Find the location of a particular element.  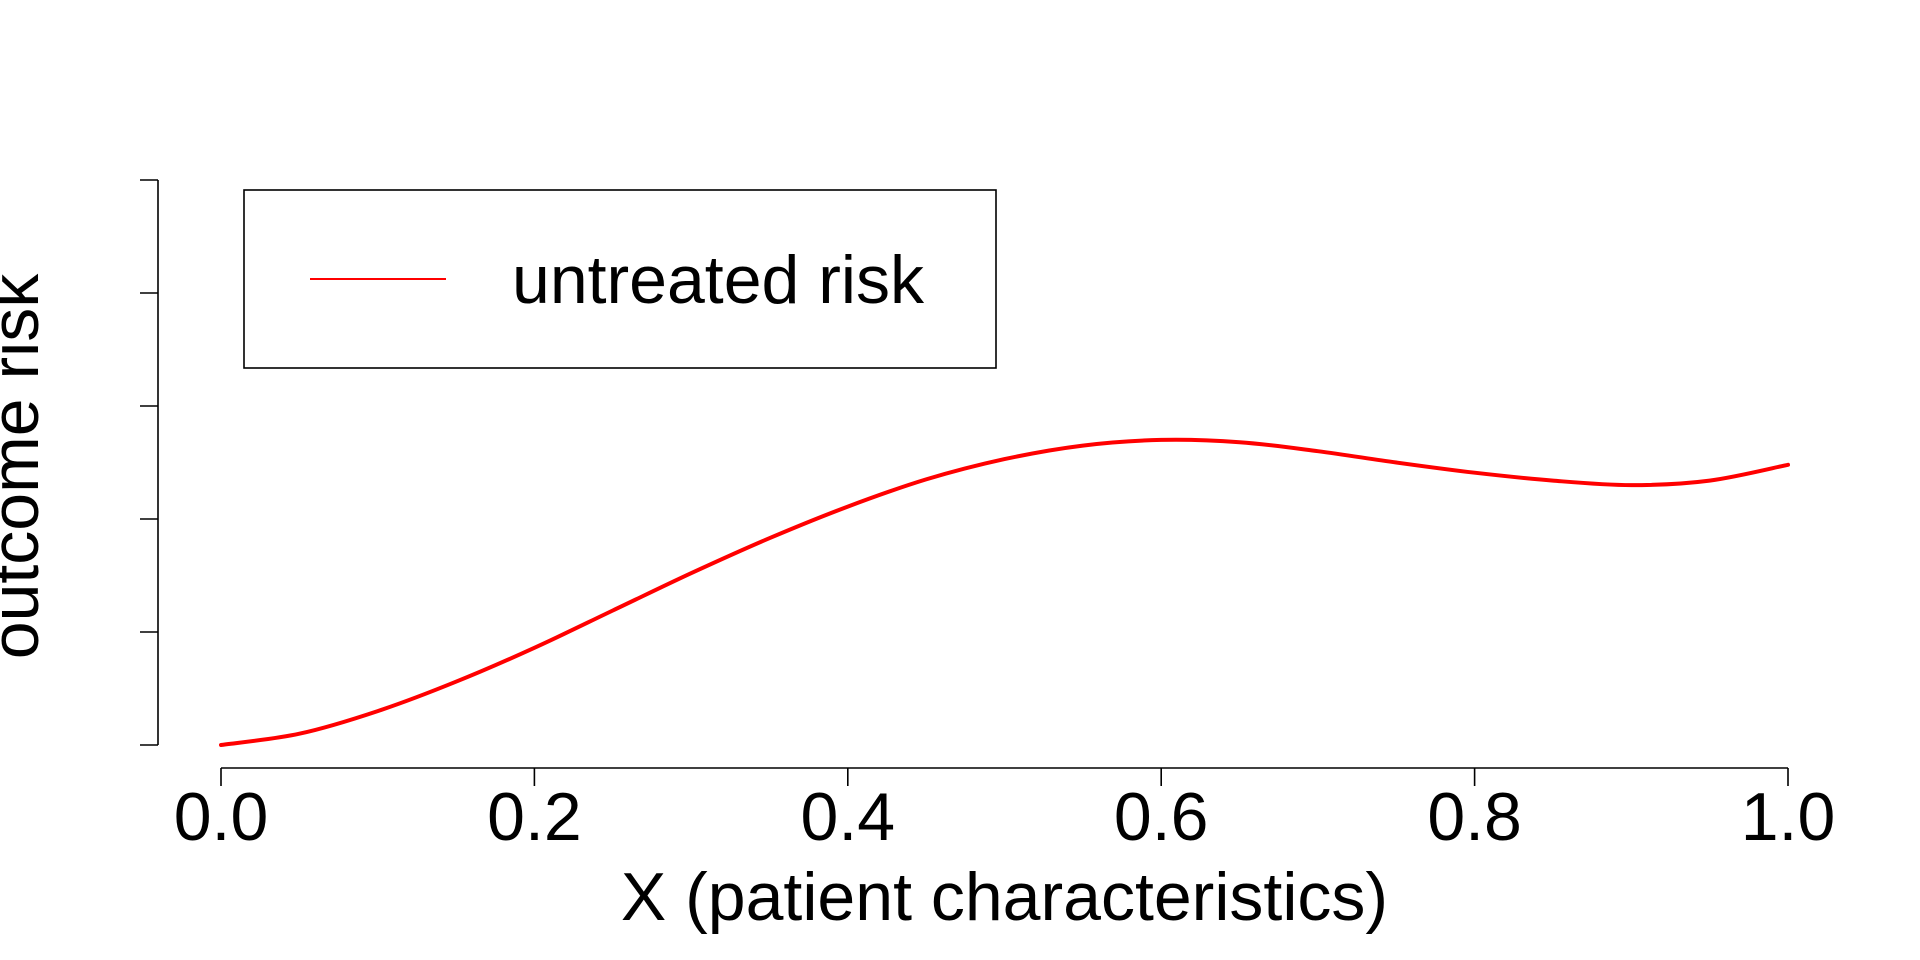

legend-label-untreated-risk: untreated risk is located at coordinates (718, 280).